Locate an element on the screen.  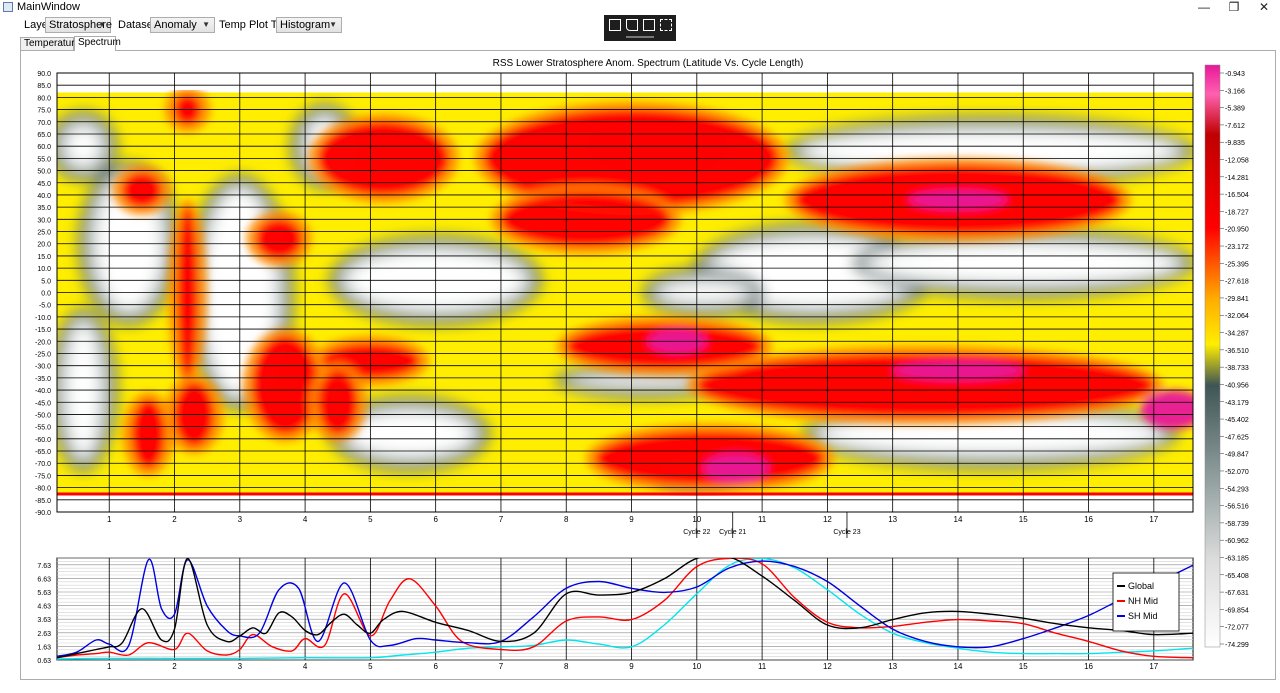
heatmap-y-tick-label: 30.0 is located at coordinates (44, 220).